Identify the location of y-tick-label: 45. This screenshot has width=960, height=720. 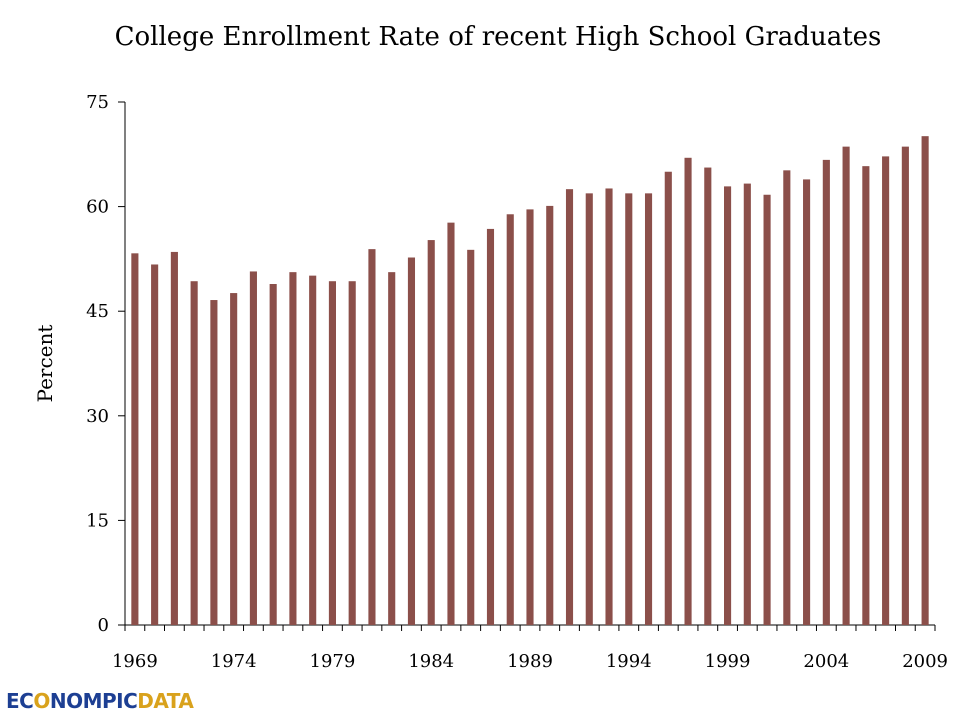
(97, 311).